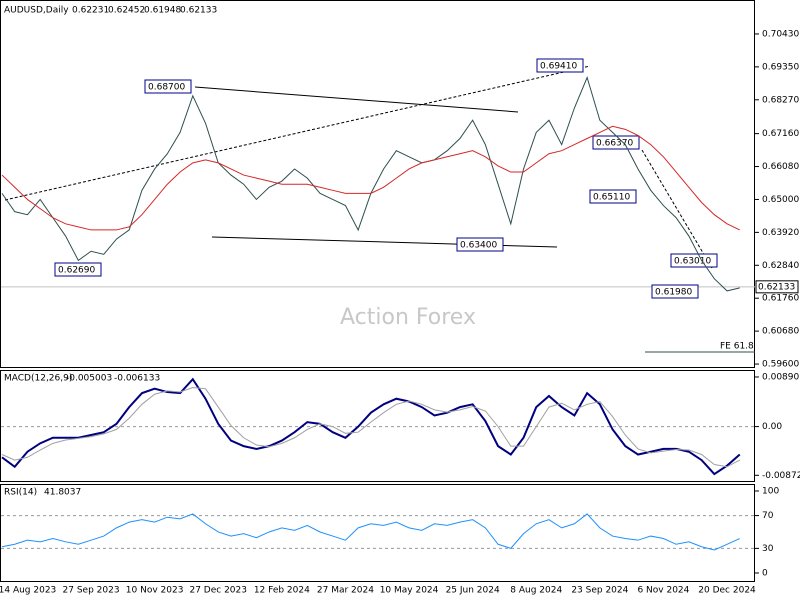 This screenshot has height=600, width=800. What do you see at coordinates (772, 427) in the screenshot?
I see `y-tick-label: 0.00` at bounding box center [772, 427].